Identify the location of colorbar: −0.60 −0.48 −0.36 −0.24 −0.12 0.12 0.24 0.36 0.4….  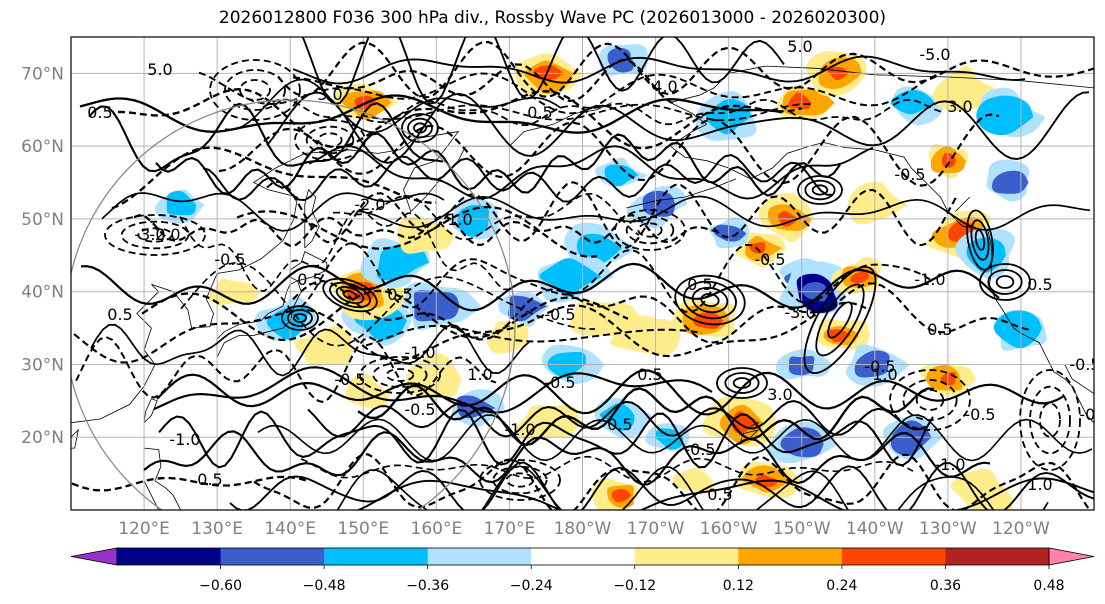
(582, 570).